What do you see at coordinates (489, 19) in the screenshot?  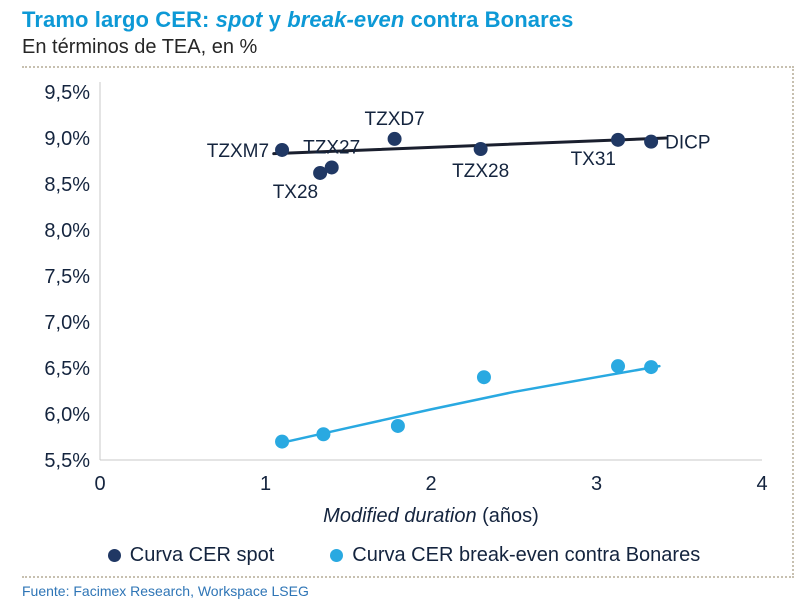 I see `title-part: contra Bonares` at bounding box center [489, 19].